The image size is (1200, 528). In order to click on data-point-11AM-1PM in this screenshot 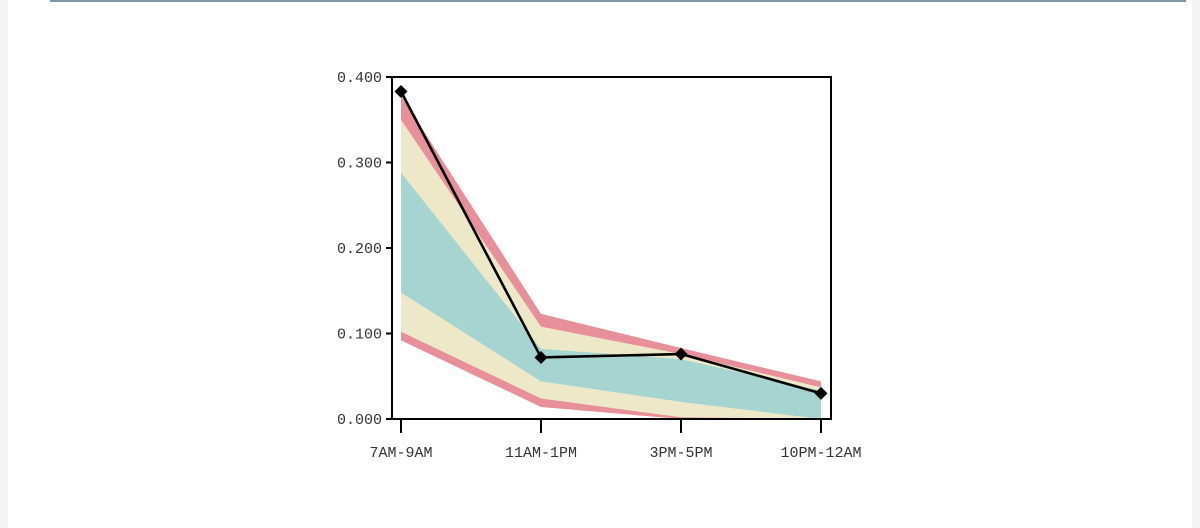, I will do `click(541, 357)`.